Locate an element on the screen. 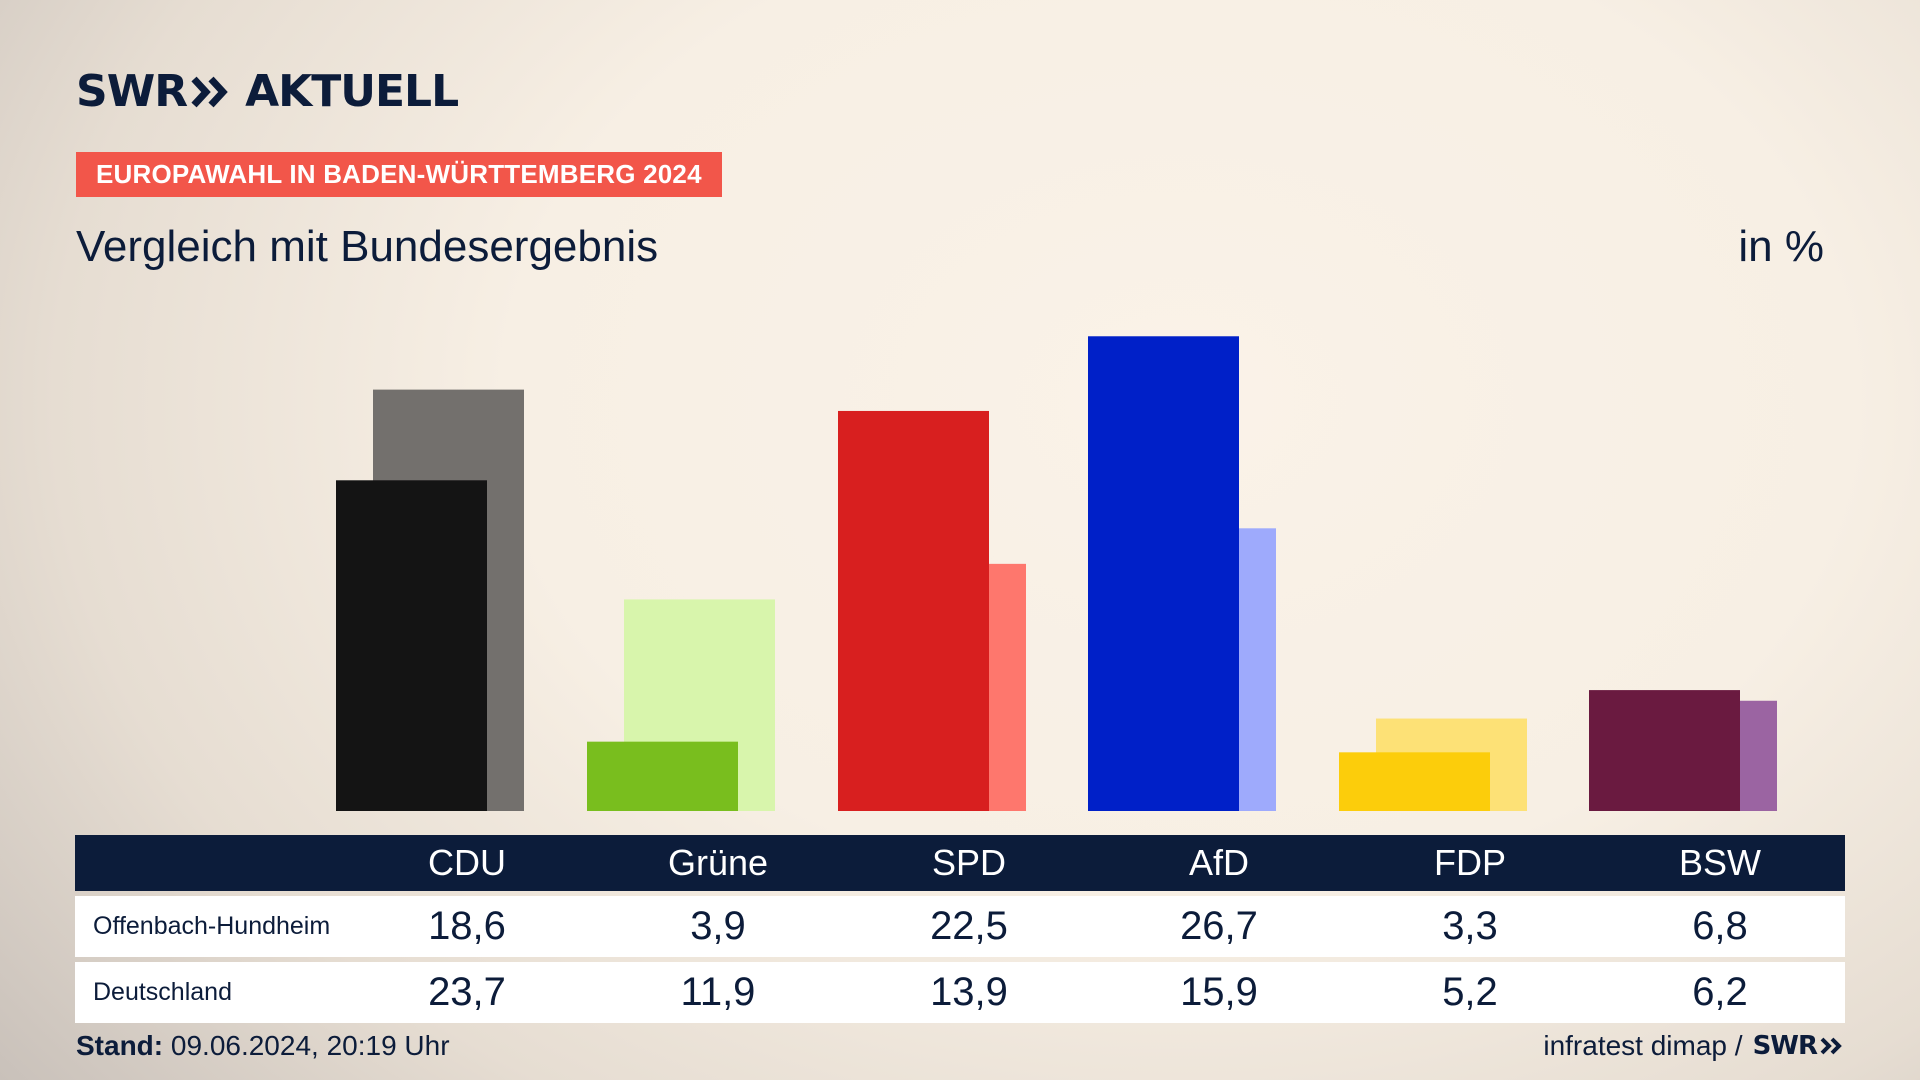 Image resolution: width=1920 pixels, height=1080 pixels. swr-aktuell-logo: SWR AKTUELL is located at coordinates (267, 91).